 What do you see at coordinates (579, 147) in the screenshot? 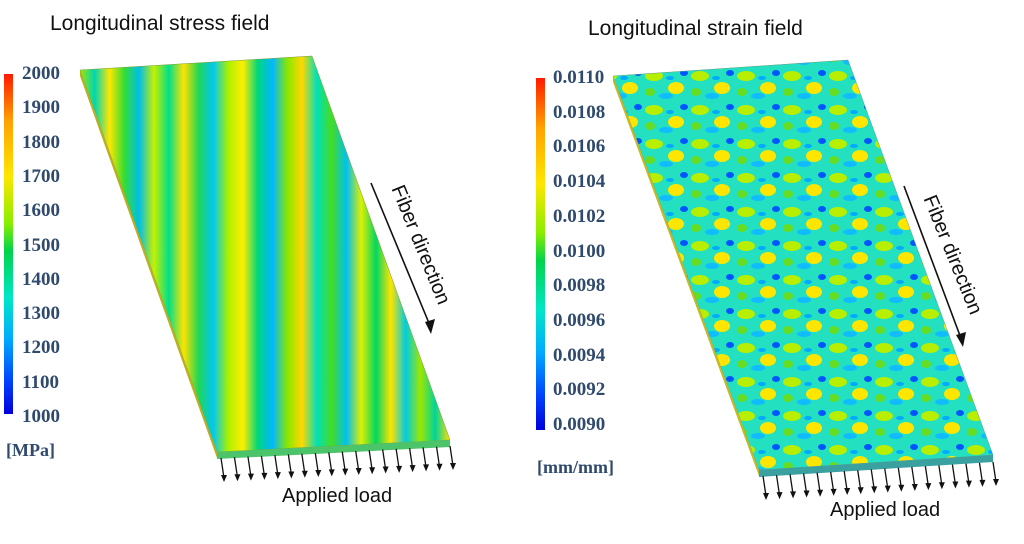
I see `strain-tick-label: 0.0106` at bounding box center [579, 147].